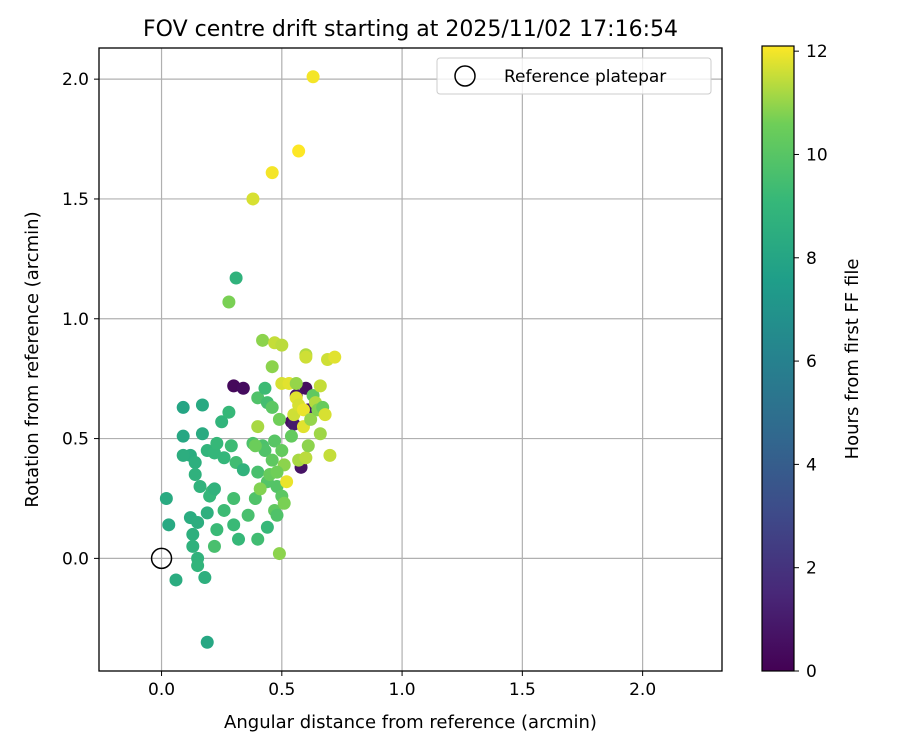 The height and width of the screenshot is (750, 900). Describe the element at coordinates (75, 320) in the screenshot. I see `y-tick-label: 1.0` at that location.